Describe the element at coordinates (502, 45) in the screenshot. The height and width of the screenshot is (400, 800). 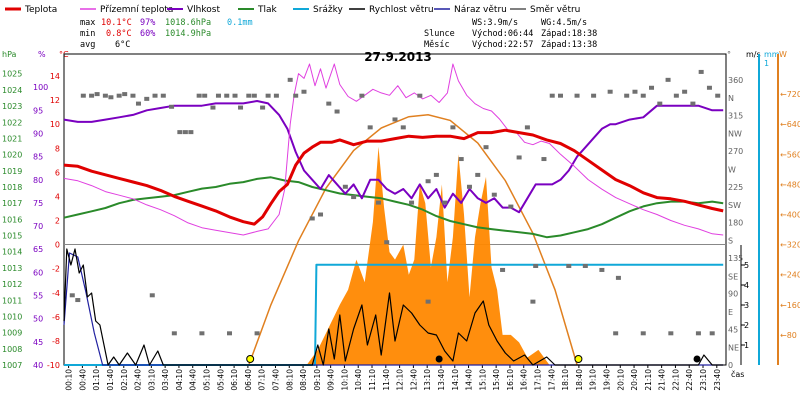
I see `moon-rise: Východ:22:57` at that location.